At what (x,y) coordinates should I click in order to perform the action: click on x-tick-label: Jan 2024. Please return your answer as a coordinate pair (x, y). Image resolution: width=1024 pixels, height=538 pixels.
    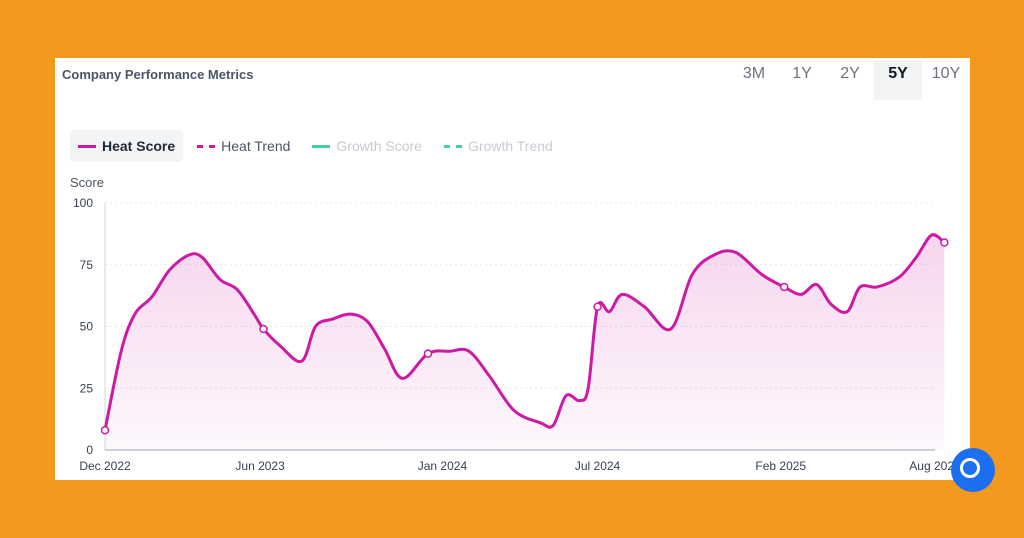
    Looking at the image, I should click on (443, 466).